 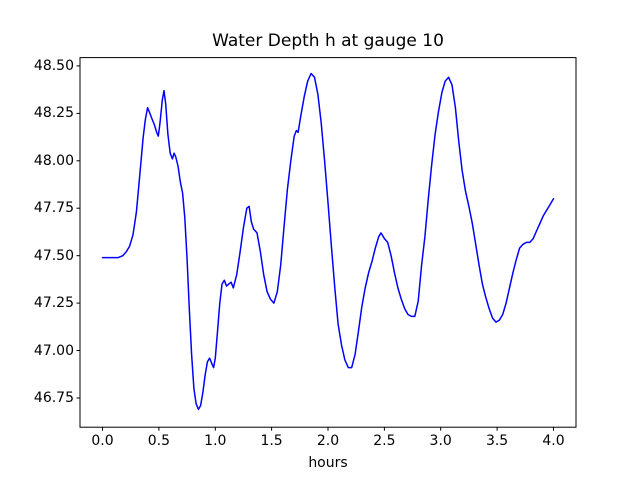 What do you see at coordinates (215, 441) in the screenshot?
I see `x-tick-label: 1.0` at bounding box center [215, 441].